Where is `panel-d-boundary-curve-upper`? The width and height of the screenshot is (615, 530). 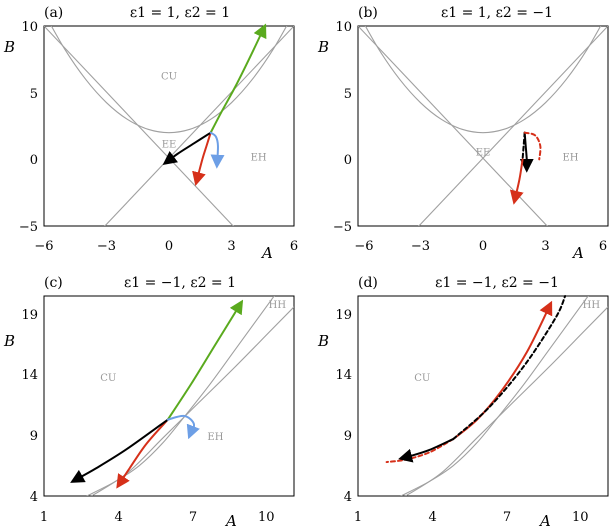
panel-d-boundary-curve-upper is located at coordinates (494, 396).